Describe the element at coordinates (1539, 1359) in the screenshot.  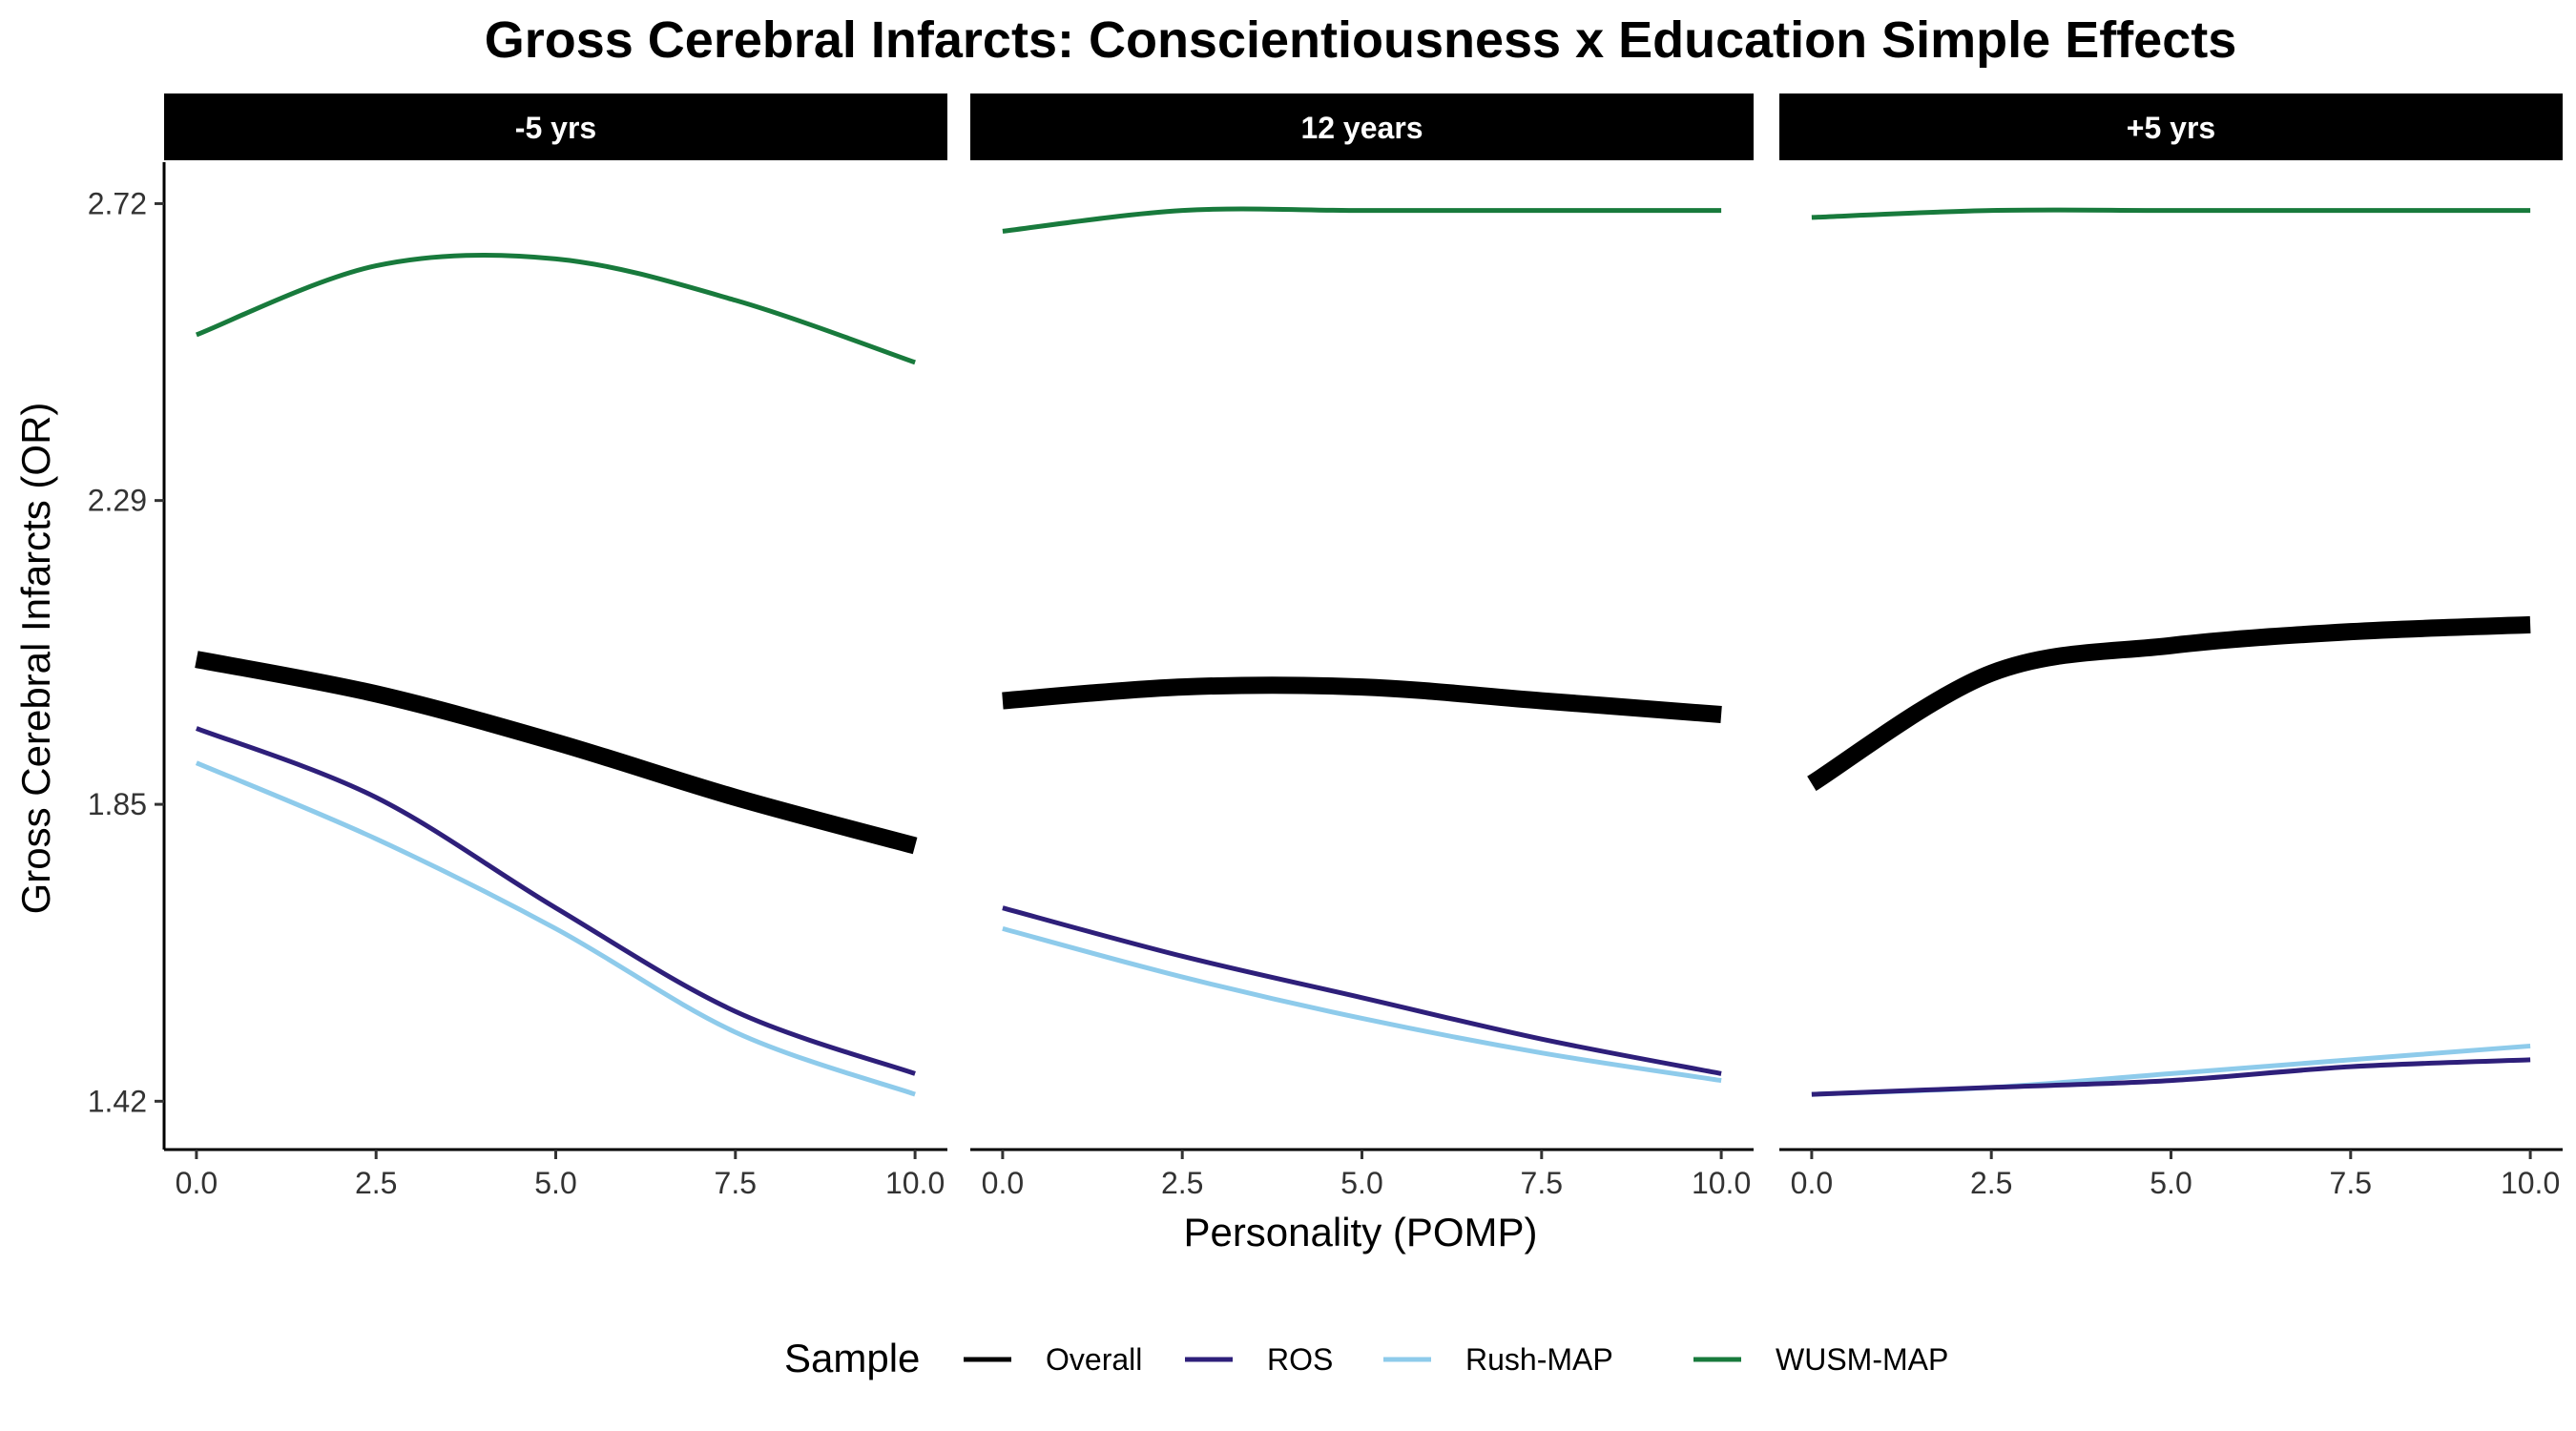
I see `legend-label-rush-map: Rush-MAP` at that location.